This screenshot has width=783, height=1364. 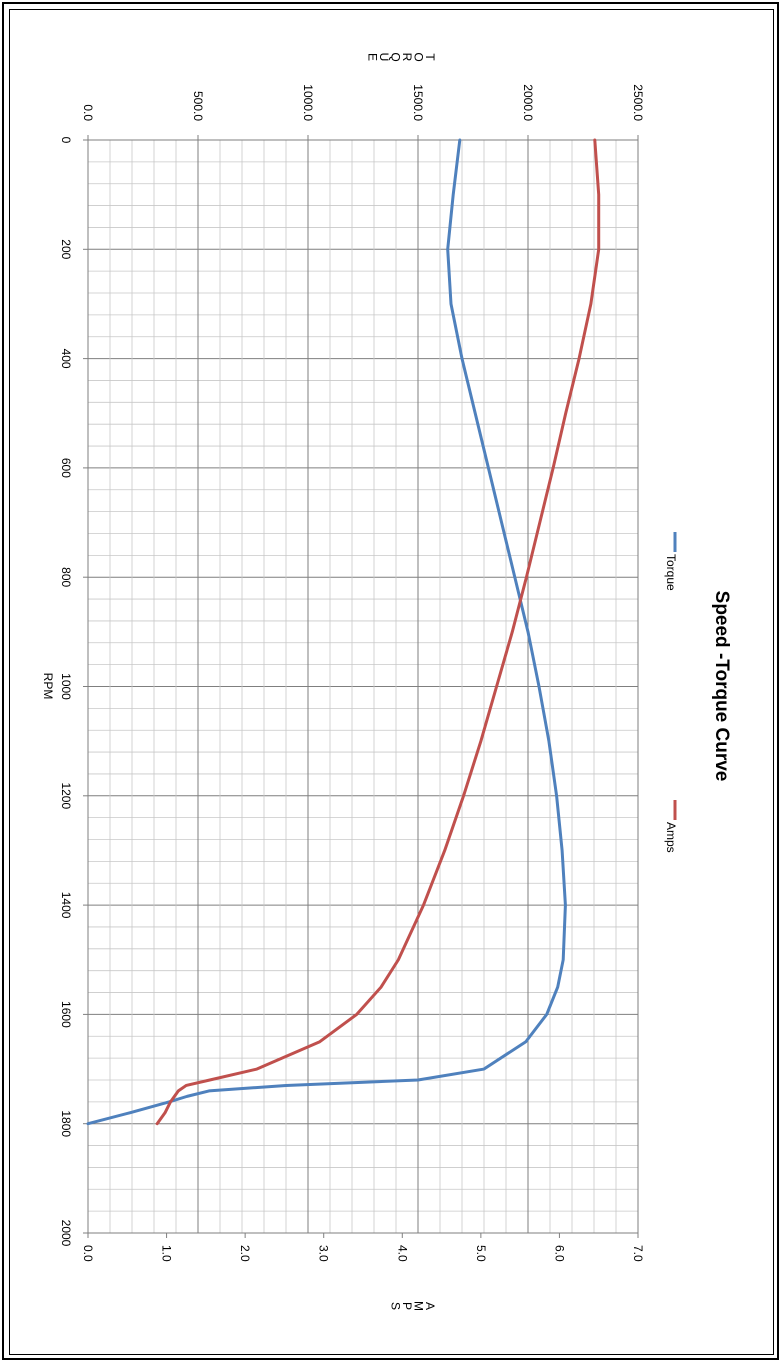 I want to click on legend-label-amps: Amps, so click(x=671, y=837).